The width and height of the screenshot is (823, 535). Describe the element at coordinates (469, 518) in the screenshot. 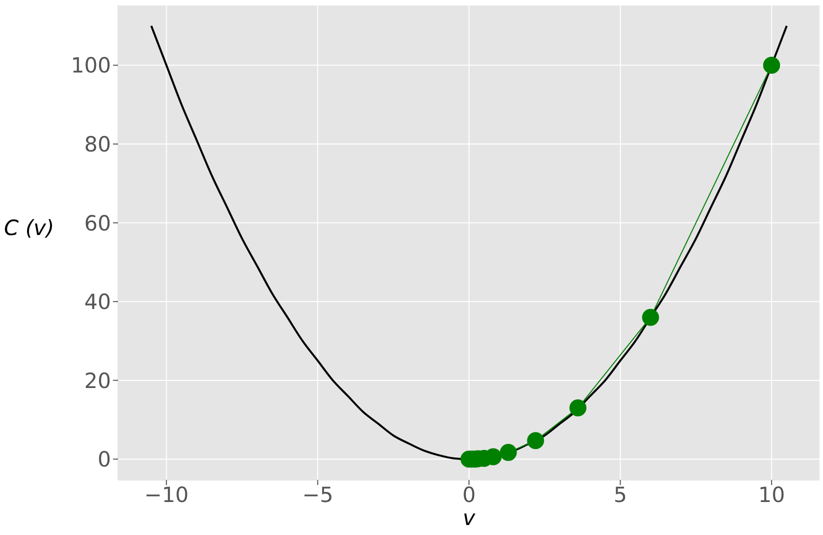

I see `x-axis-title: v` at that location.